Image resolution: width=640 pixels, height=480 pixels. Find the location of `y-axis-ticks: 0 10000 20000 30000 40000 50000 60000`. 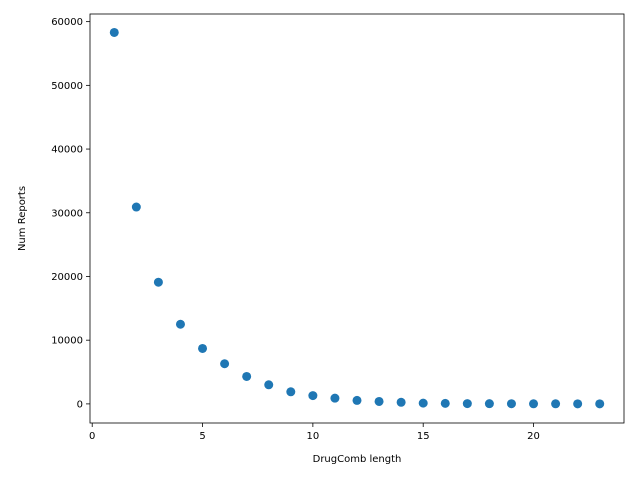

y-axis-ticks: 0 10000 20000 30000 40000 50000 60000 is located at coordinates (70, 213).